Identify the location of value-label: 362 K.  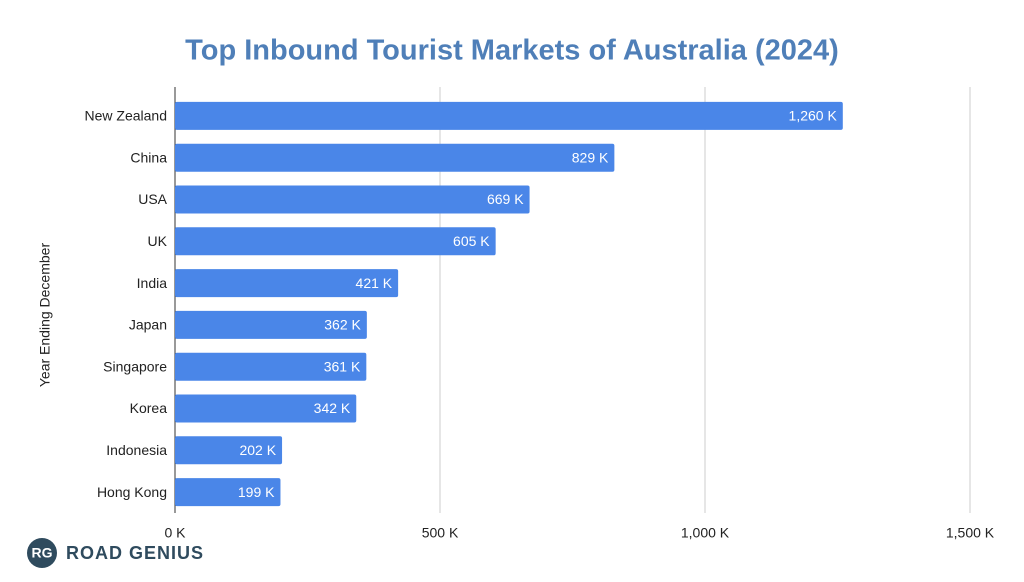
(342, 325).